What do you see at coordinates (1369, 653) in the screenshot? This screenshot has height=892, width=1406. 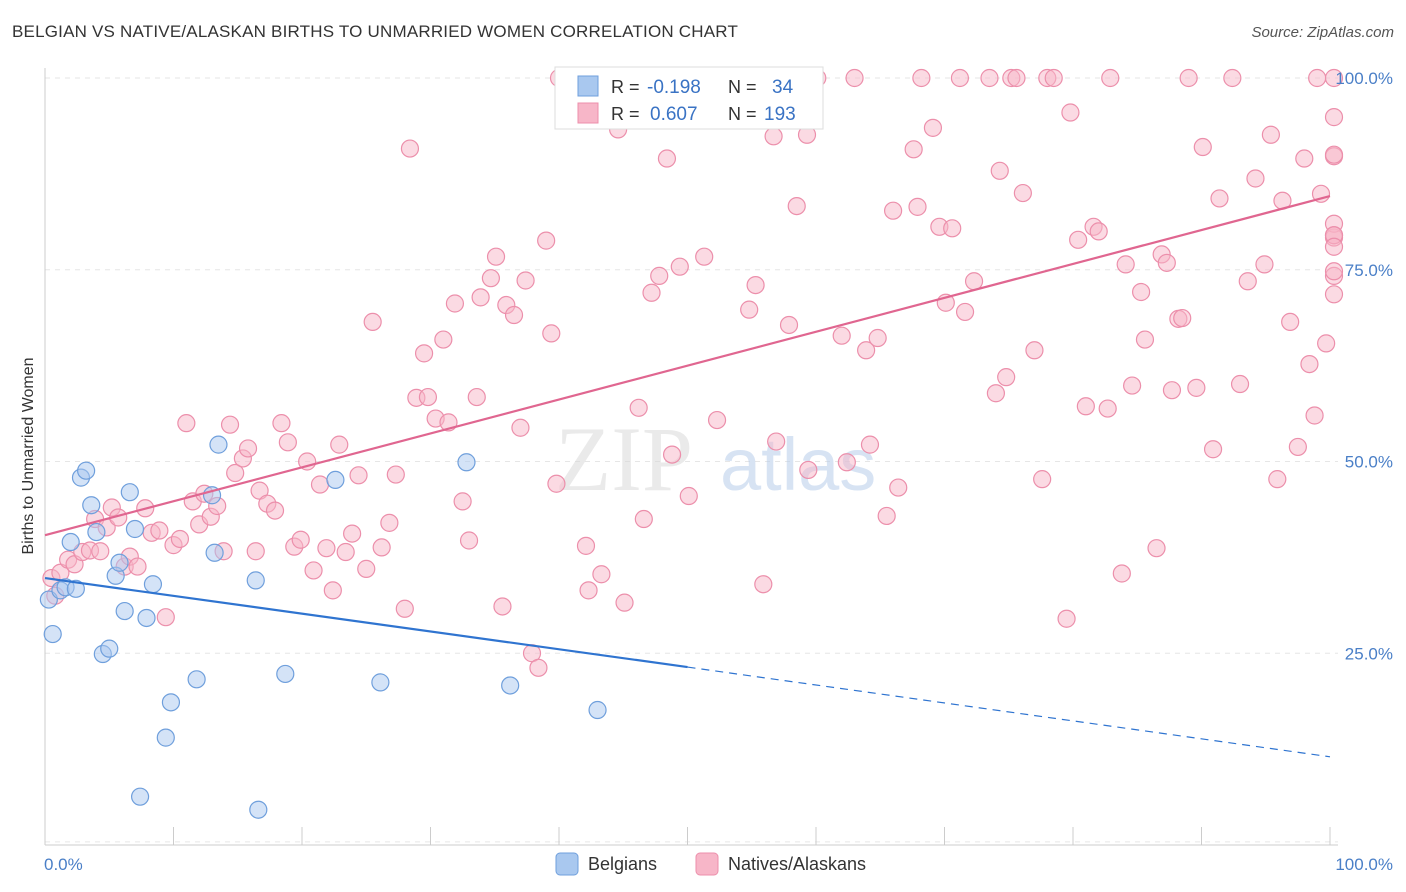 I see `y-tick-label: 25.0%` at bounding box center [1369, 653].